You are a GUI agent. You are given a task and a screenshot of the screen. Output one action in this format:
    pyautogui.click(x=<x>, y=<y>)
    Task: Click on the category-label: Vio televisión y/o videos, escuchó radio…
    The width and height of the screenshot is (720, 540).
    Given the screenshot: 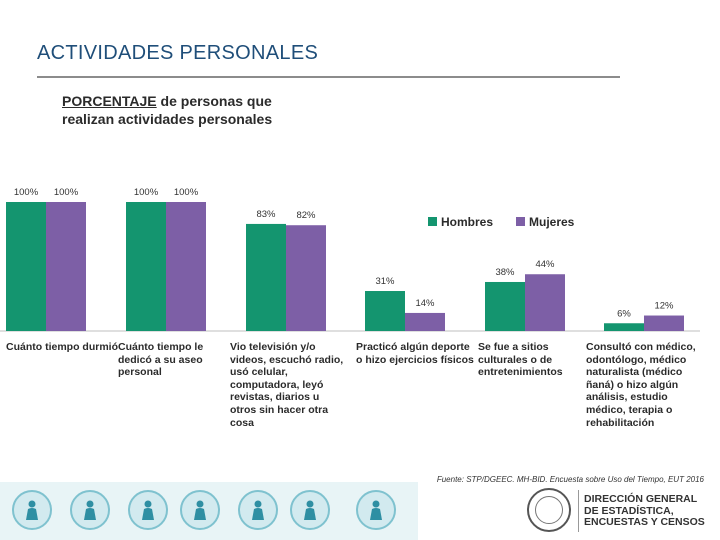 What is the action you would take?
    pyautogui.click(x=287, y=385)
    